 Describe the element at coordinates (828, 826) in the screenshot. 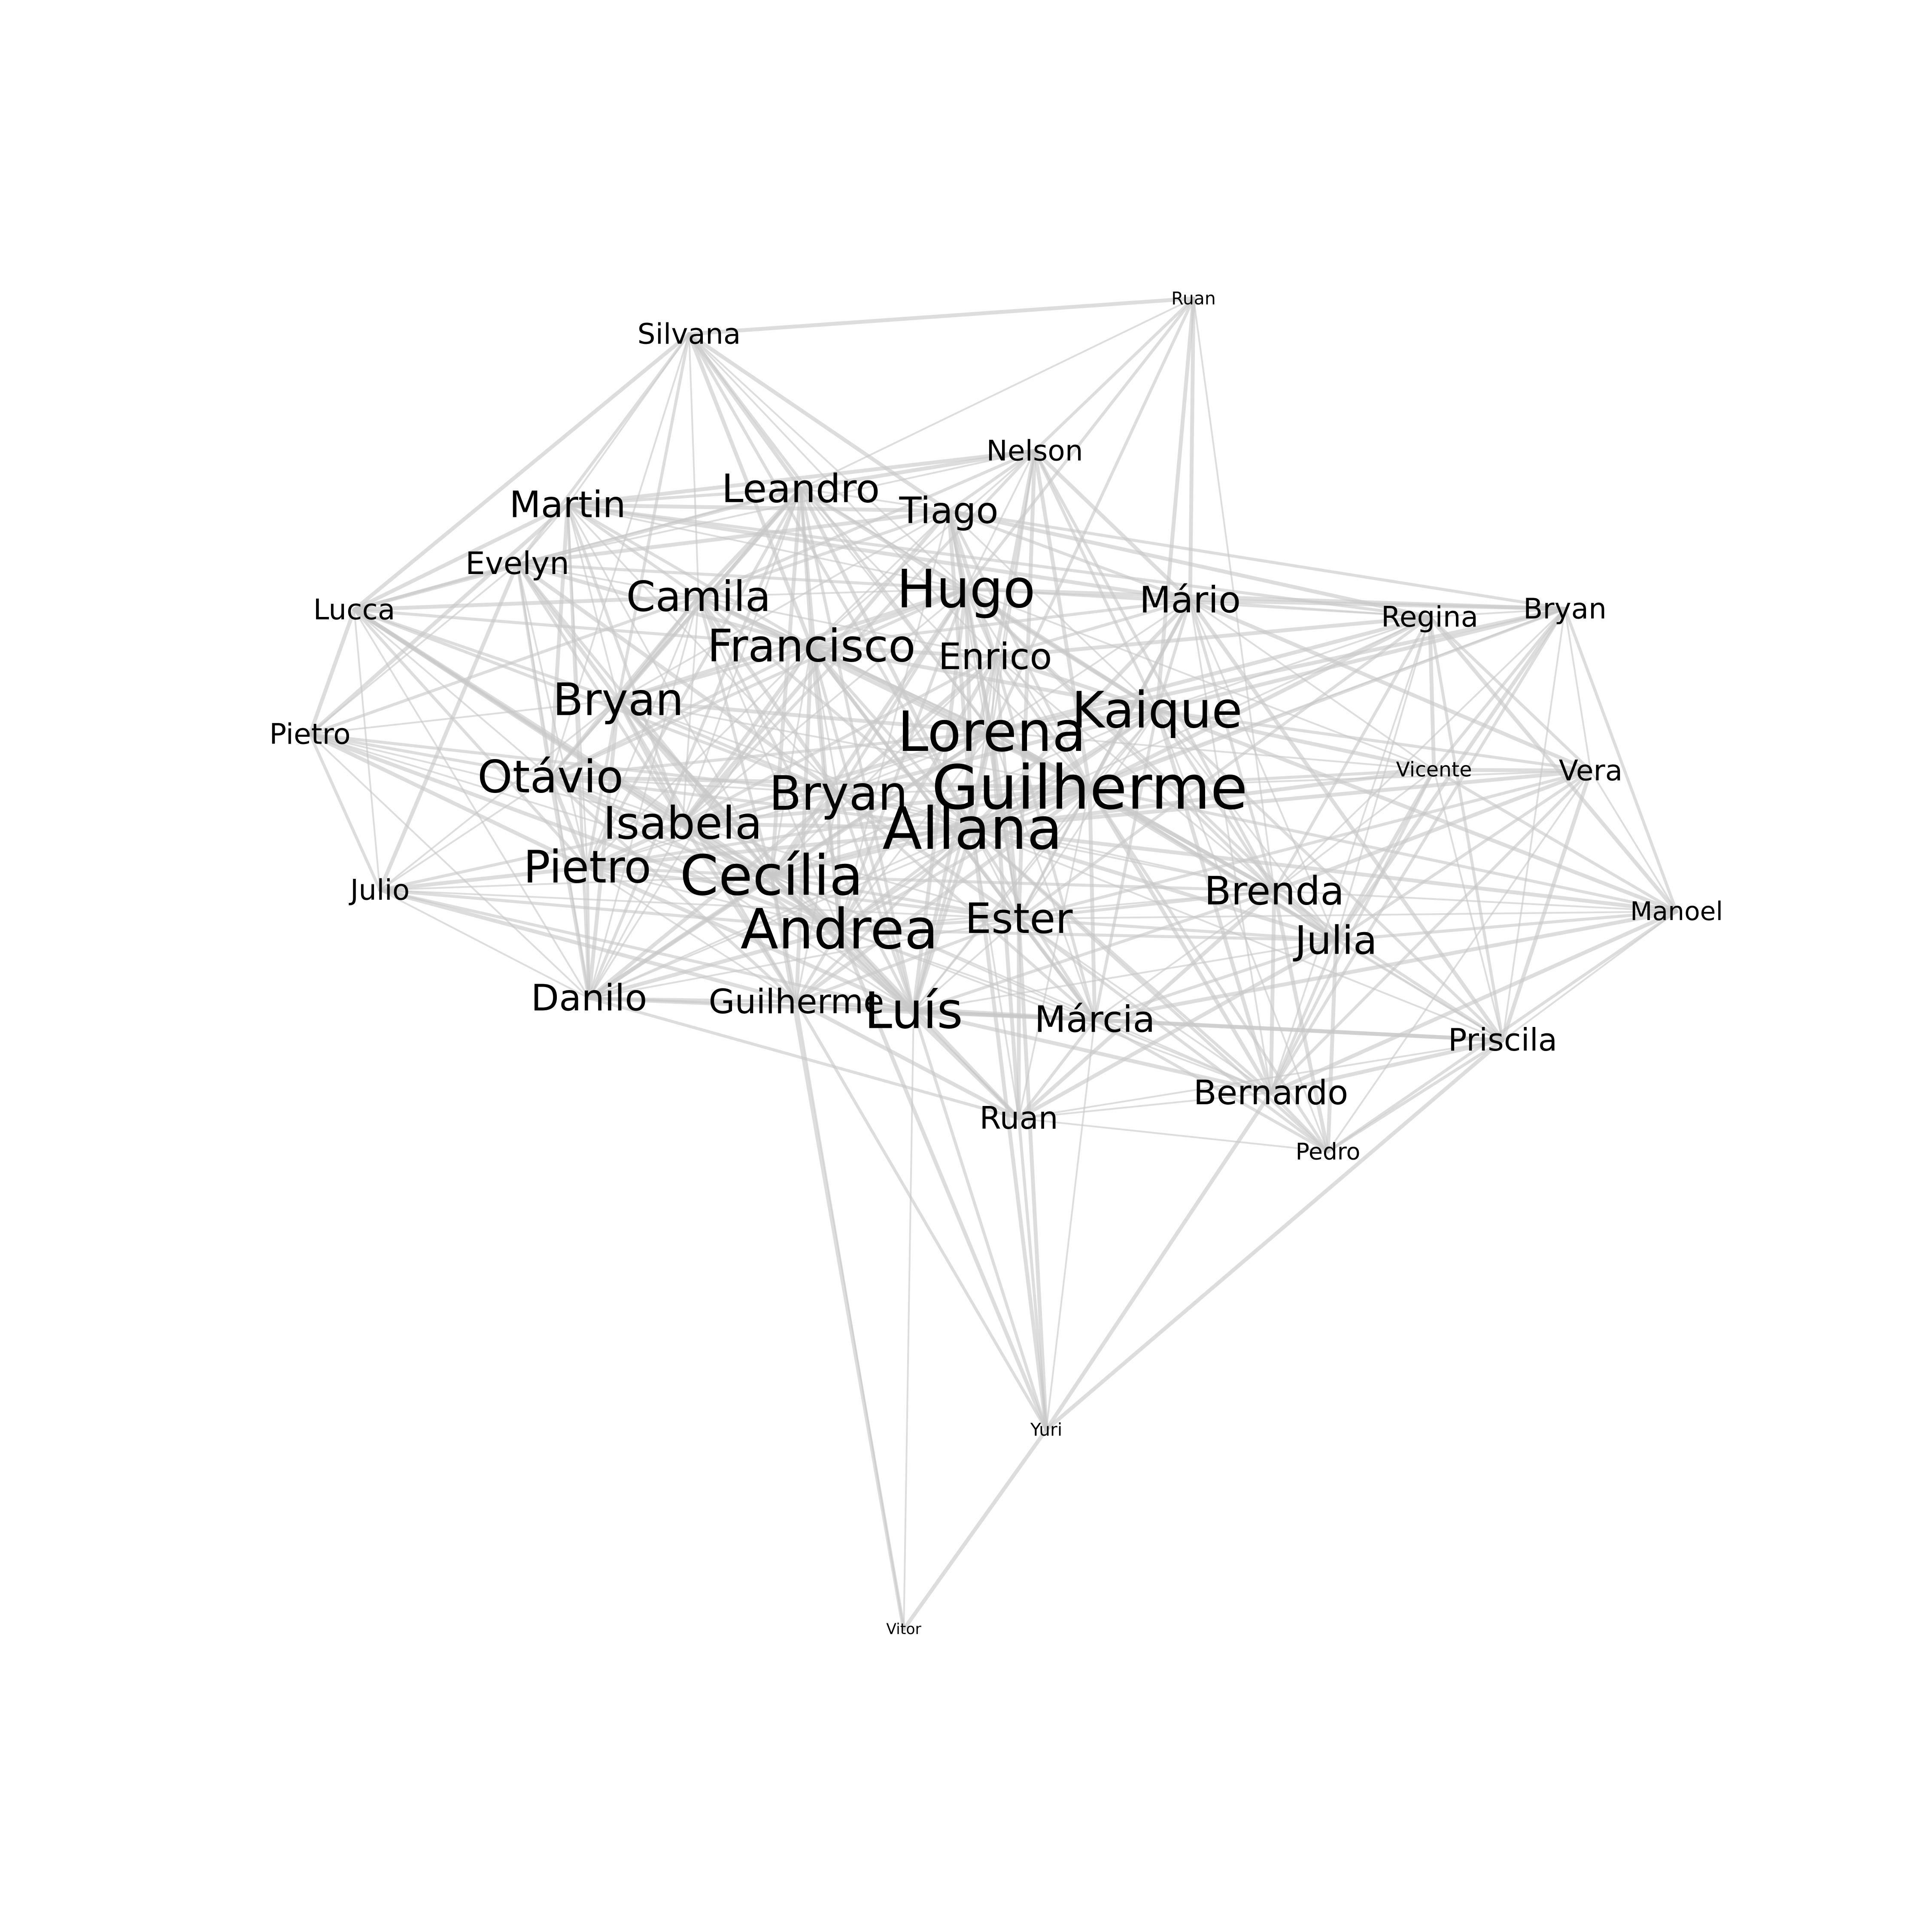

I see `edge-isabela-allana` at that location.